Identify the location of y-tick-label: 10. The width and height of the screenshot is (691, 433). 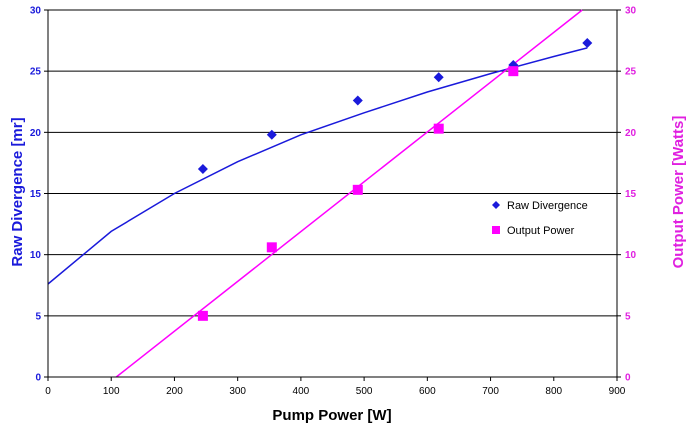
(36, 255).